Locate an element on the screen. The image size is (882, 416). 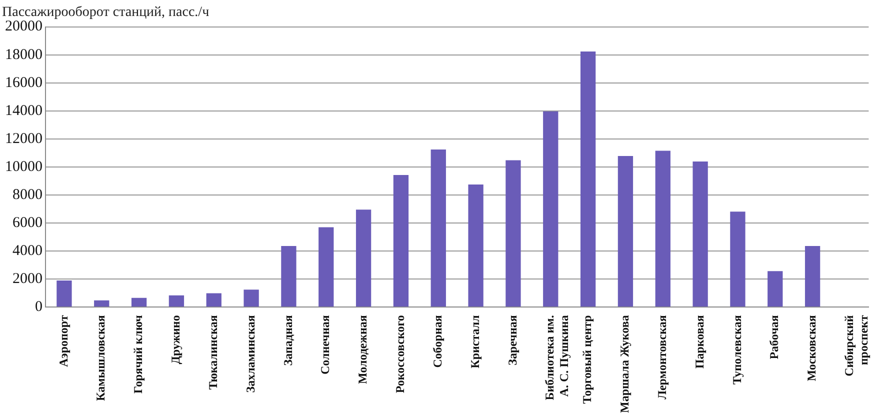
y-tick-label: 20000 is located at coordinates (23, 26).